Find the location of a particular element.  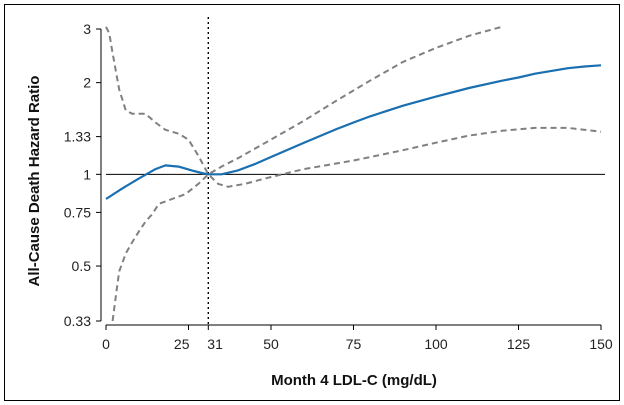

y-axis-title: All-Cause Death Hazard Ratio is located at coordinates (34, 181).